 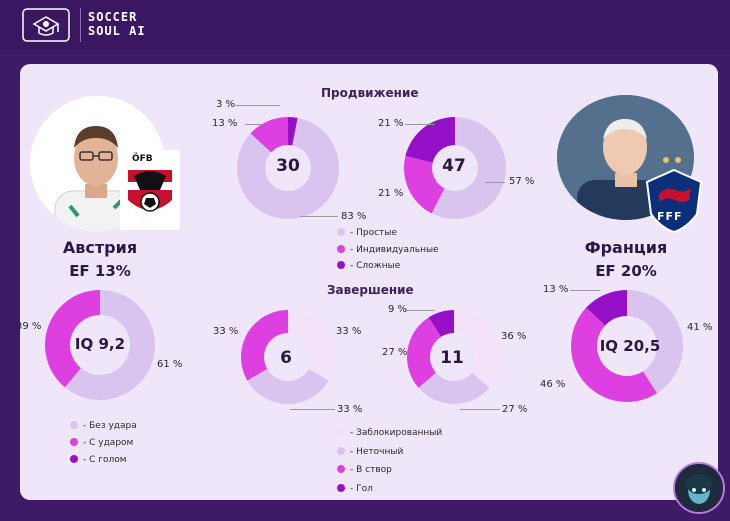 I want to click on legend-finishing-on-target: - В створ, so click(x=364, y=470).